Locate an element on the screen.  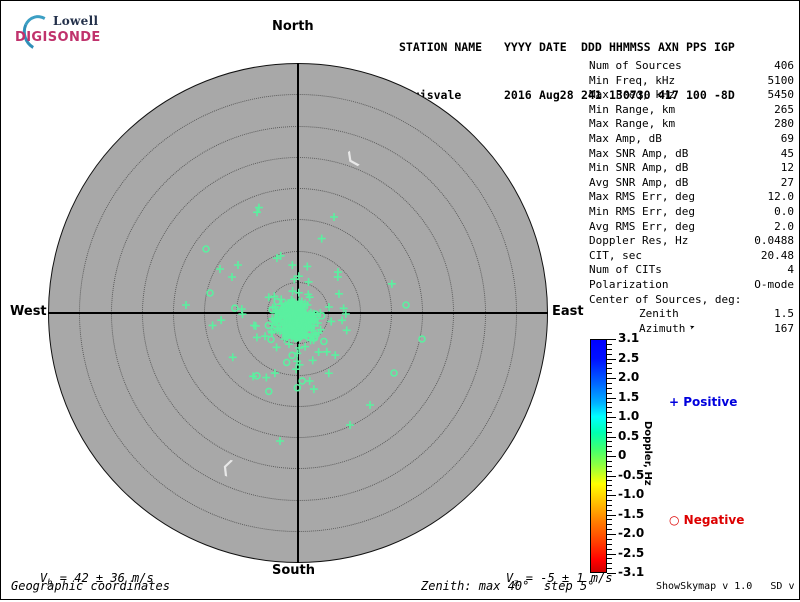
parameter-value: 280 is located at coordinates (784, 124).